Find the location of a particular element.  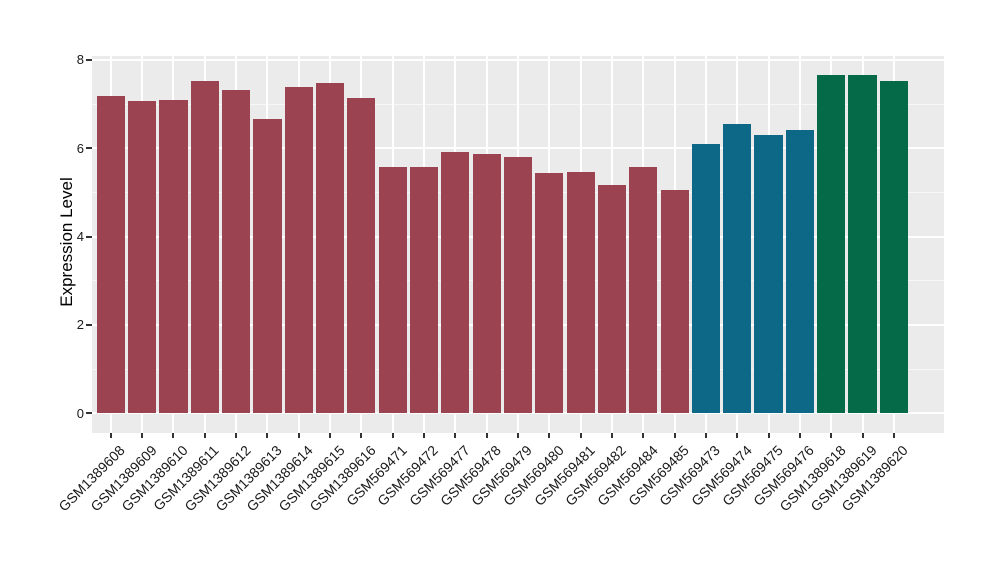

bar-GSM1389608 is located at coordinates (110, 255).